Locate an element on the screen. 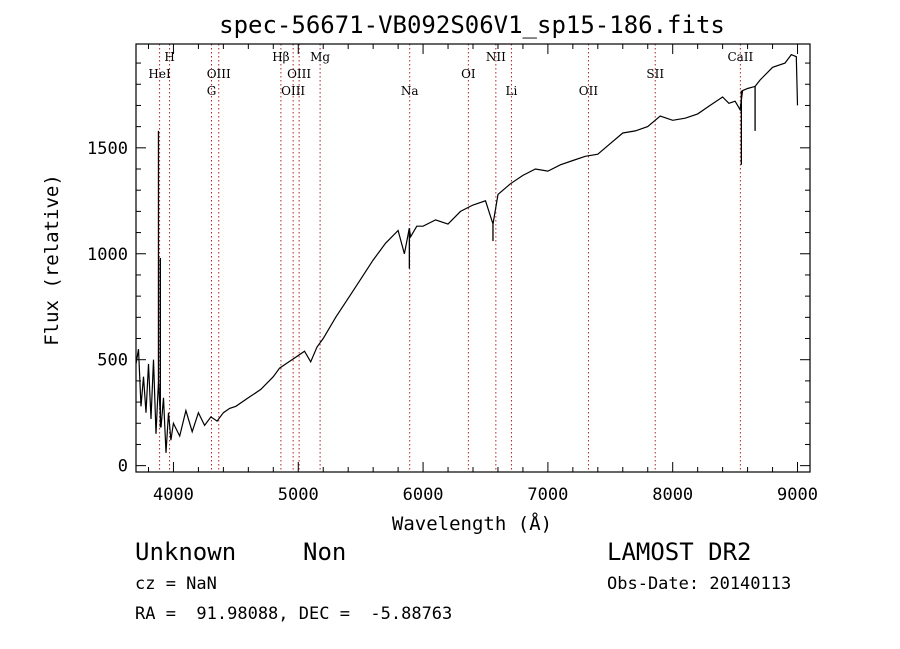 This screenshot has height=649, width=900. line-label-0: HeI is located at coordinates (159, 74).